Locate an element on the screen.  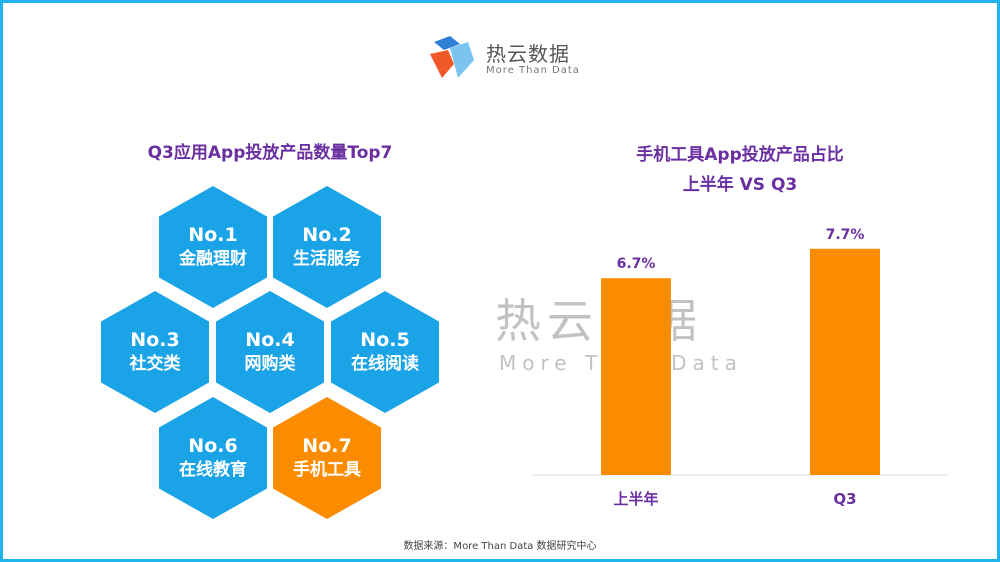
logo-tagline: More Than Data is located at coordinates (533, 70).